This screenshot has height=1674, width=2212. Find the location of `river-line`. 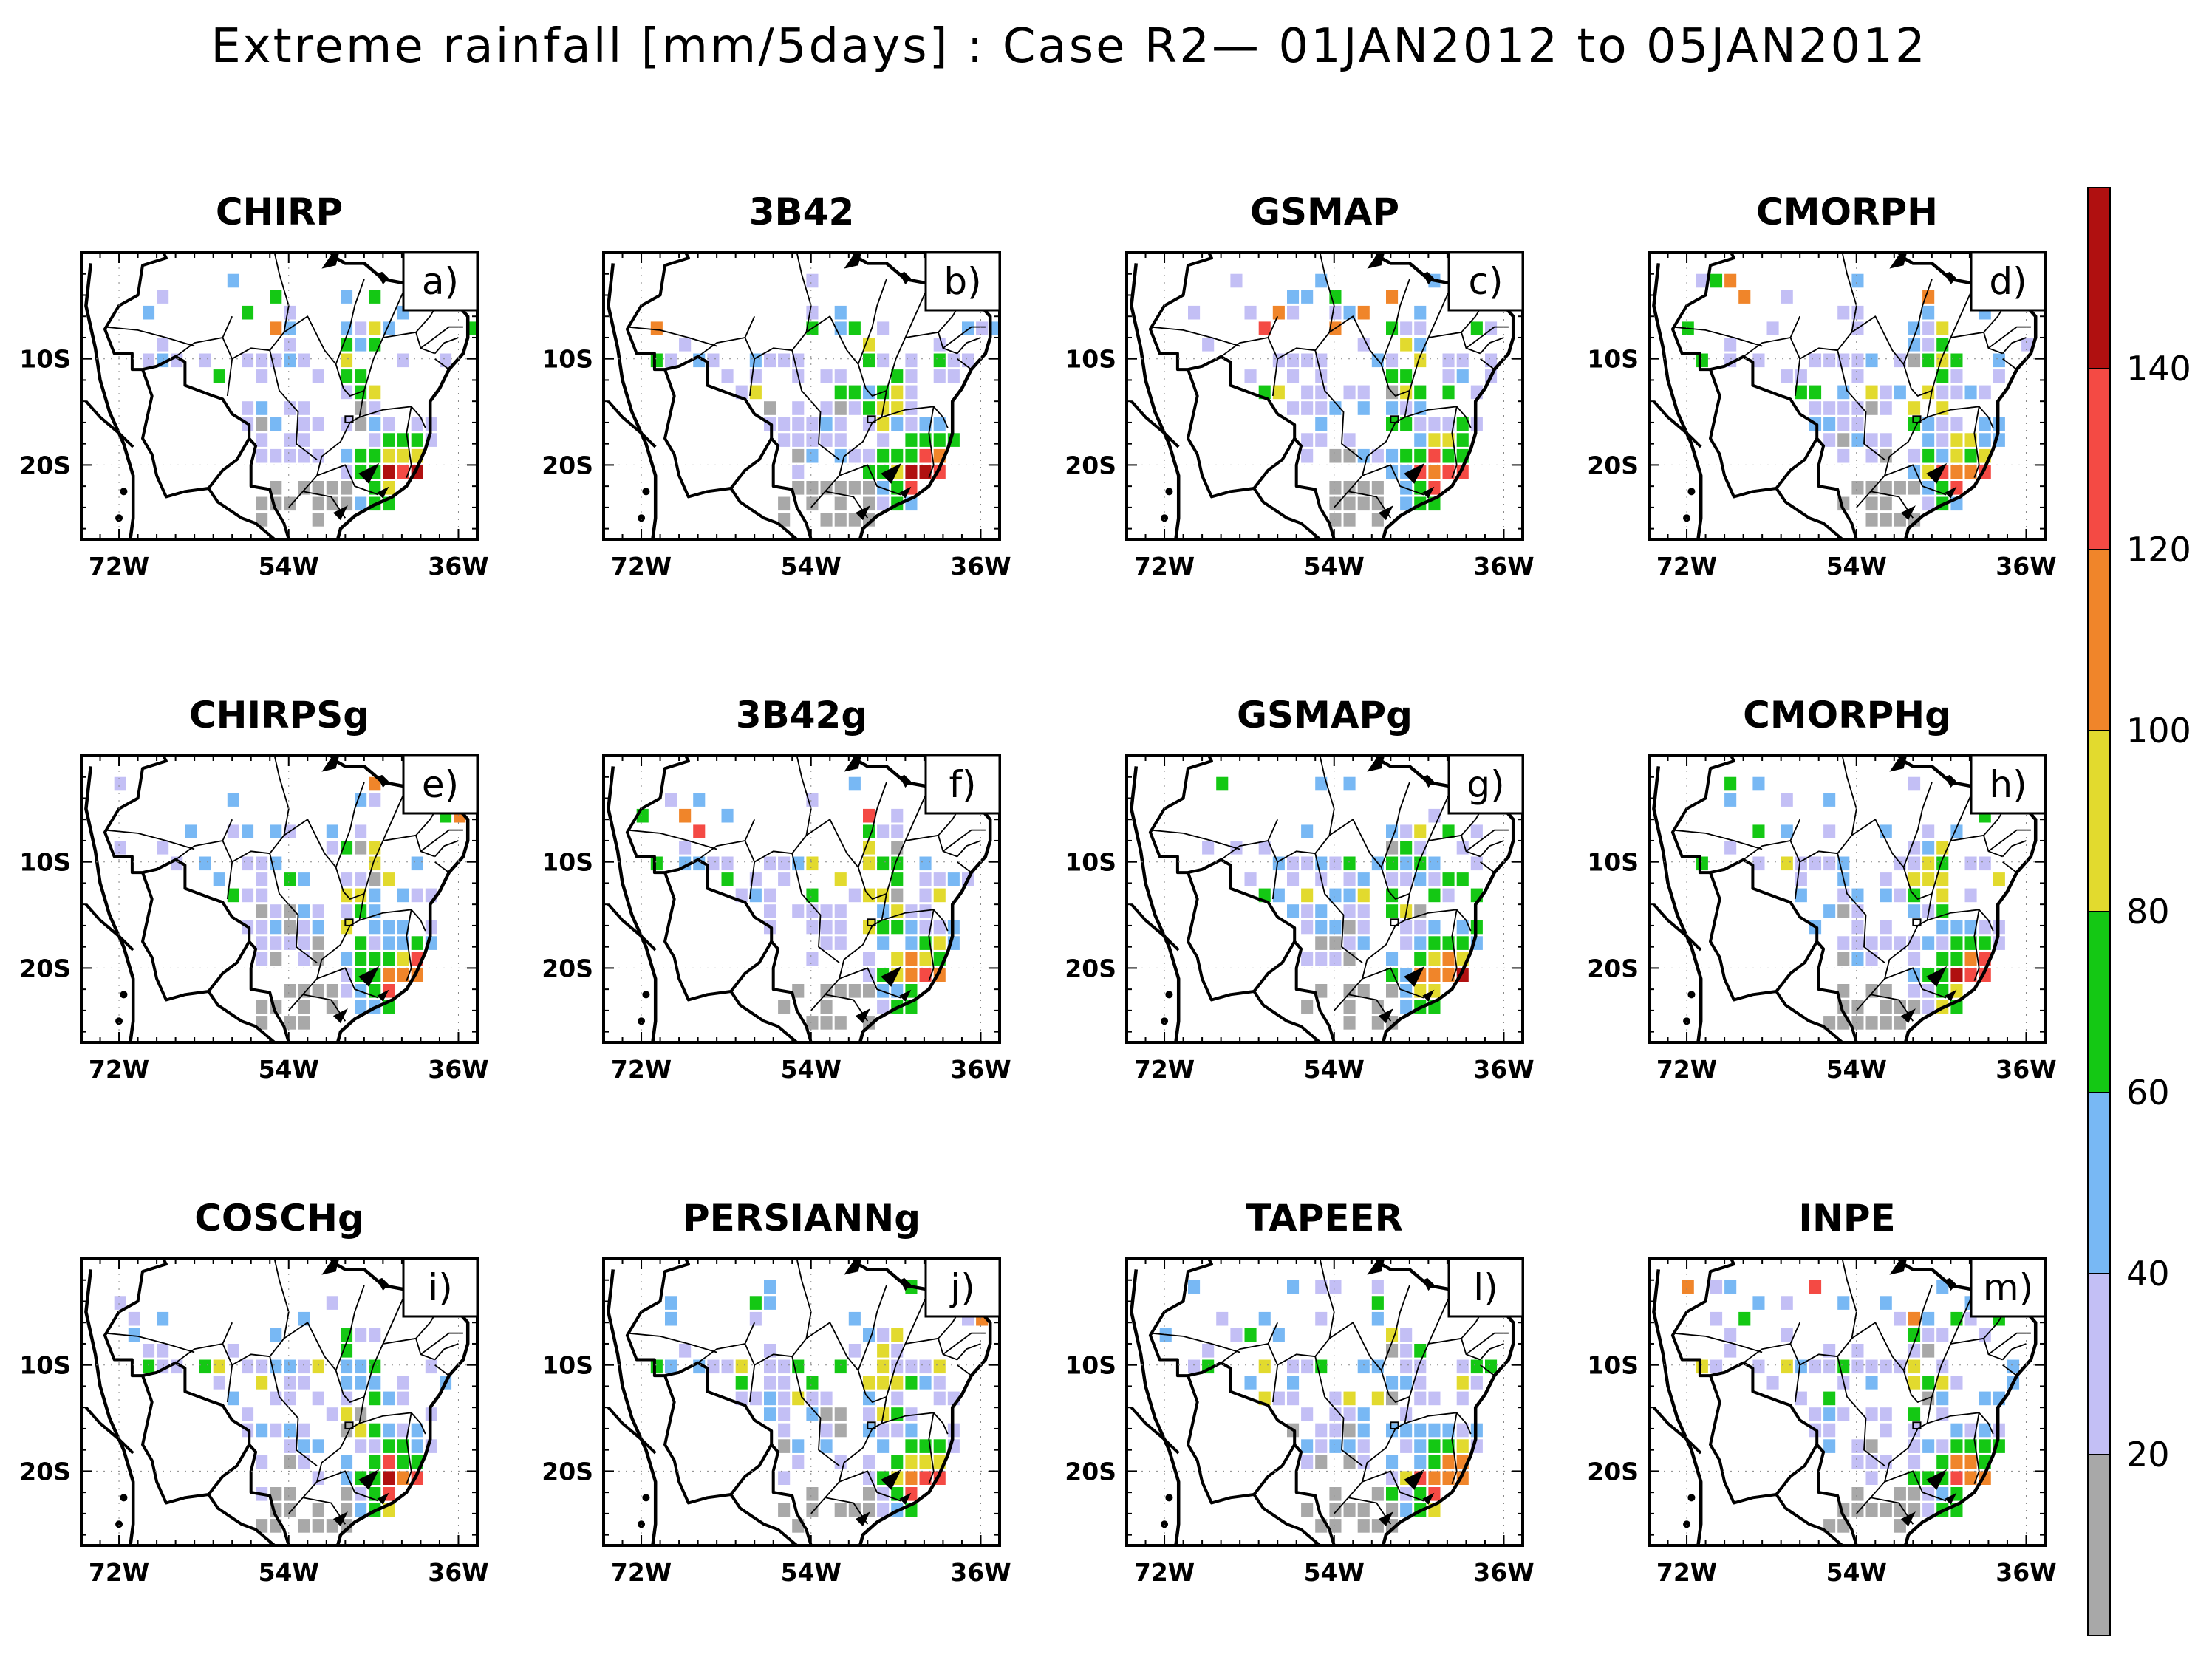

river-line is located at coordinates (1718, 1342).